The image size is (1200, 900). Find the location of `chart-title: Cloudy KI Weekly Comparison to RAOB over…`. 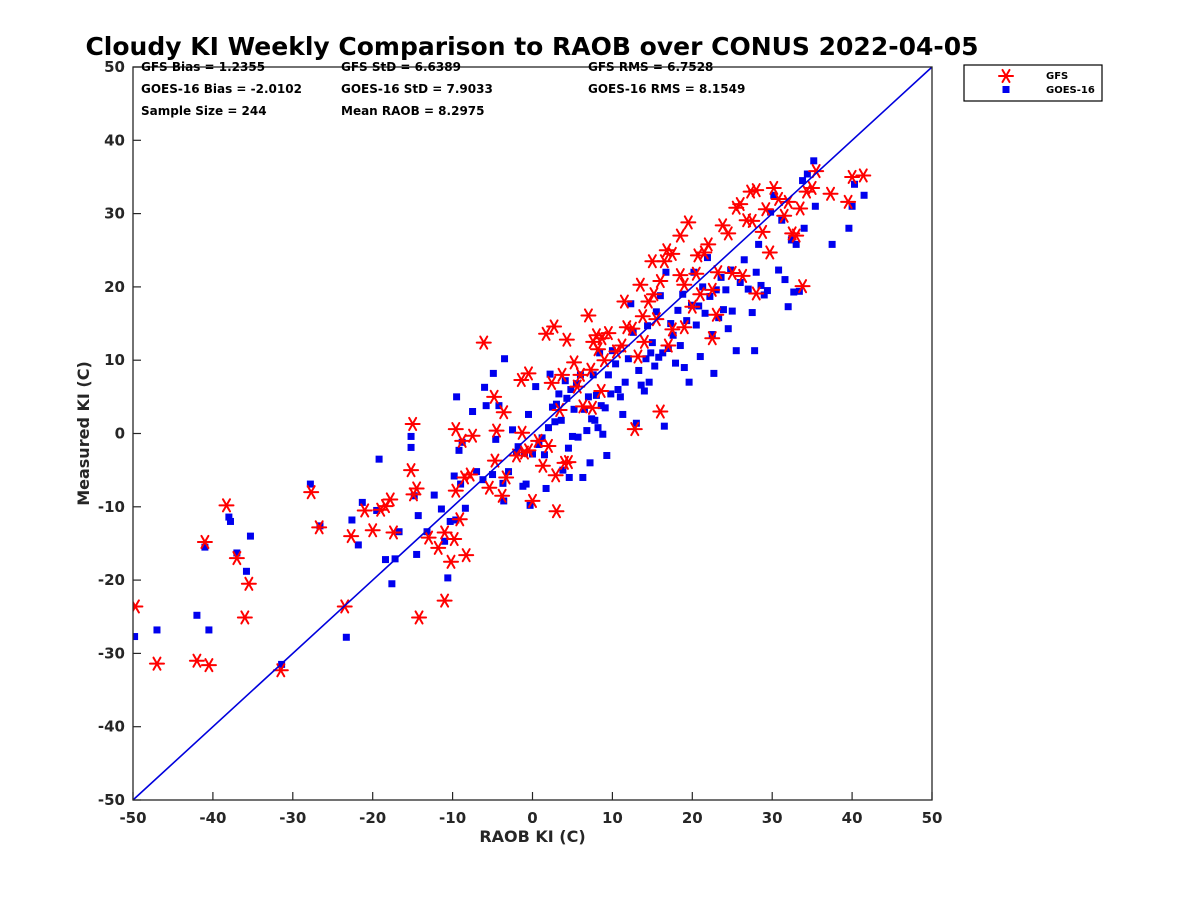

chart-title: Cloudy KI Weekly Comparison to RAOB over… is located at coordinates (531, 46).